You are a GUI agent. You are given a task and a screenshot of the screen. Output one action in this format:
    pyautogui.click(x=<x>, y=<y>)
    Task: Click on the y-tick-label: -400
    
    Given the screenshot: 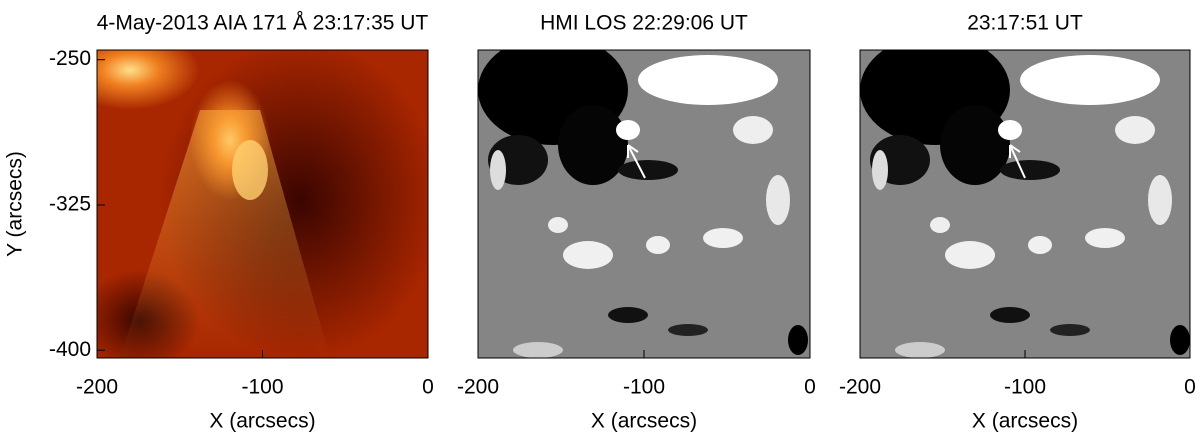 What is the action you would take?
    pyautogui.click(x=70, y=349)
    